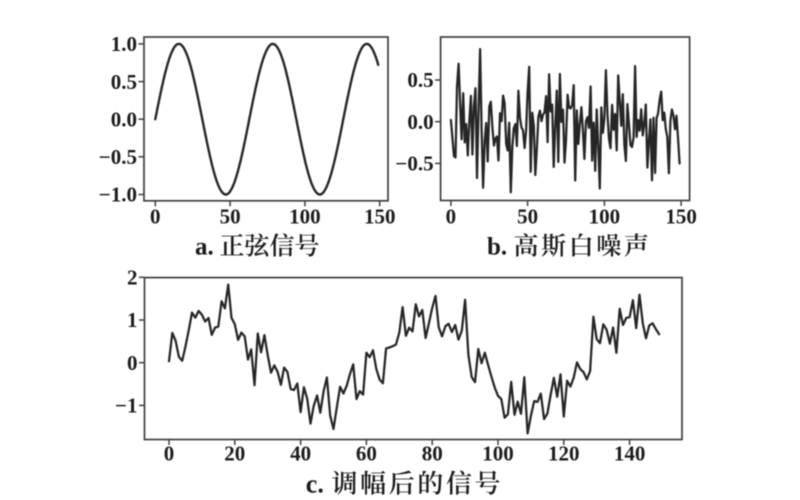  Describe the element at coordinates (432, 454) in the screenshot. I see `svg-text: 80` at that location.